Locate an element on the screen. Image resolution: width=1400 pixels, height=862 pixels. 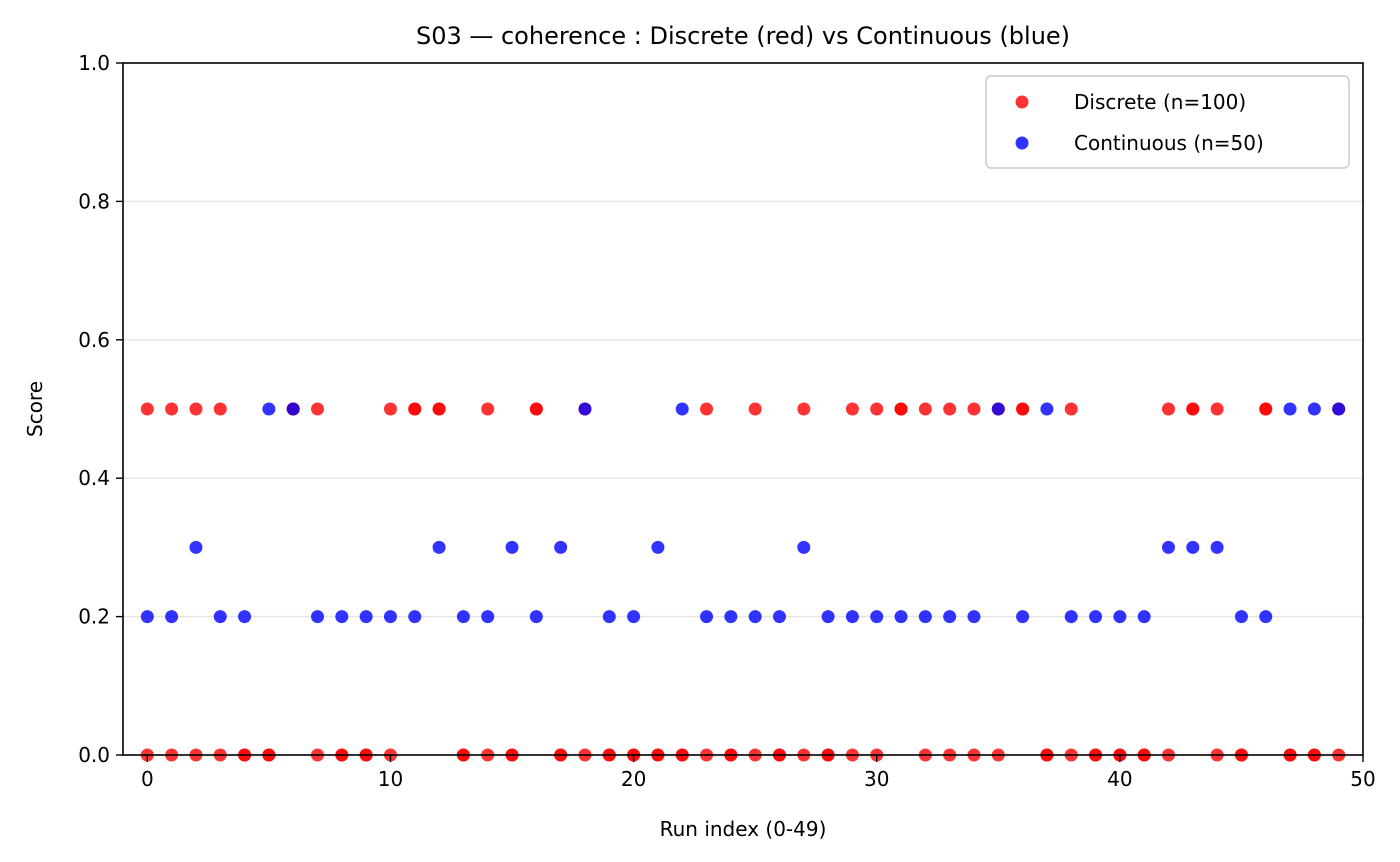
x-tick-label: 30 is located at coordinates (876, 779).